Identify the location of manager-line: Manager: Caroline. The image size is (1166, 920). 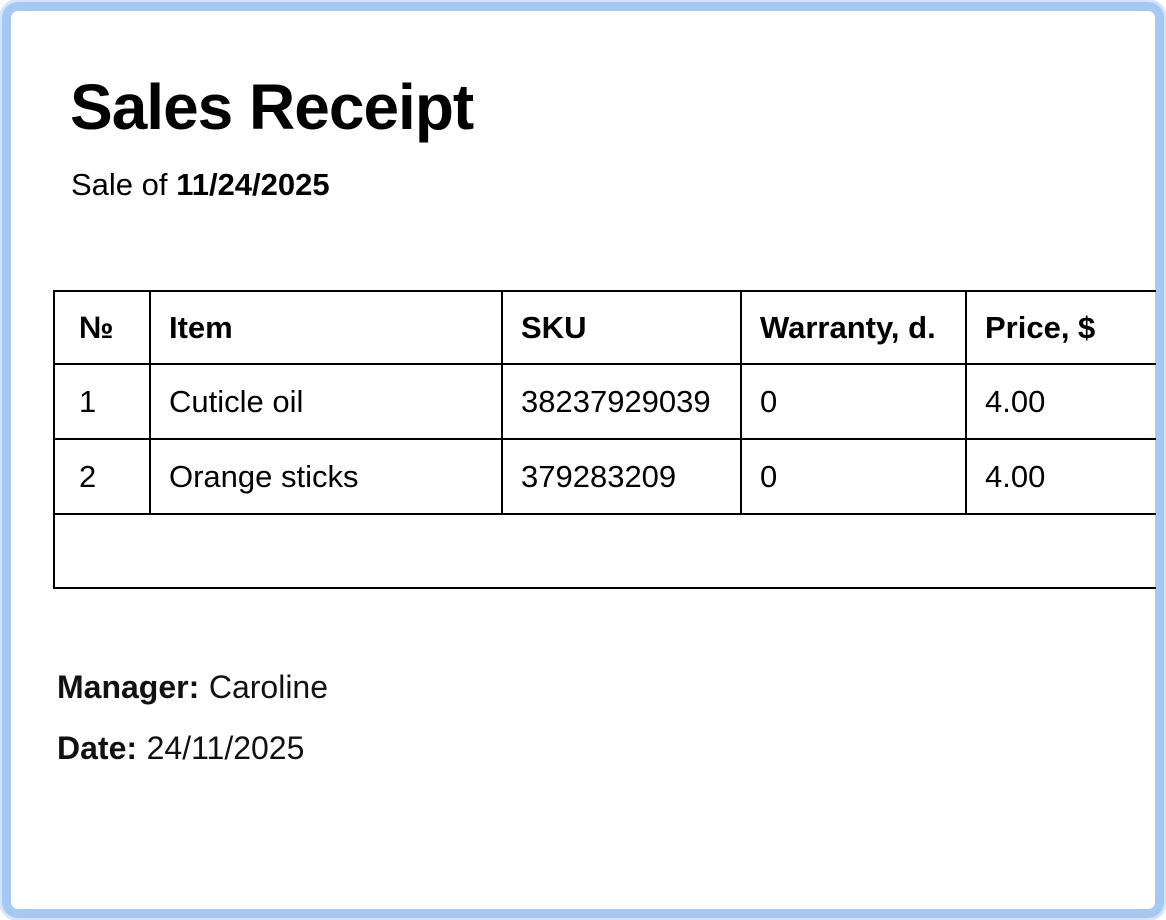
(192, 687).